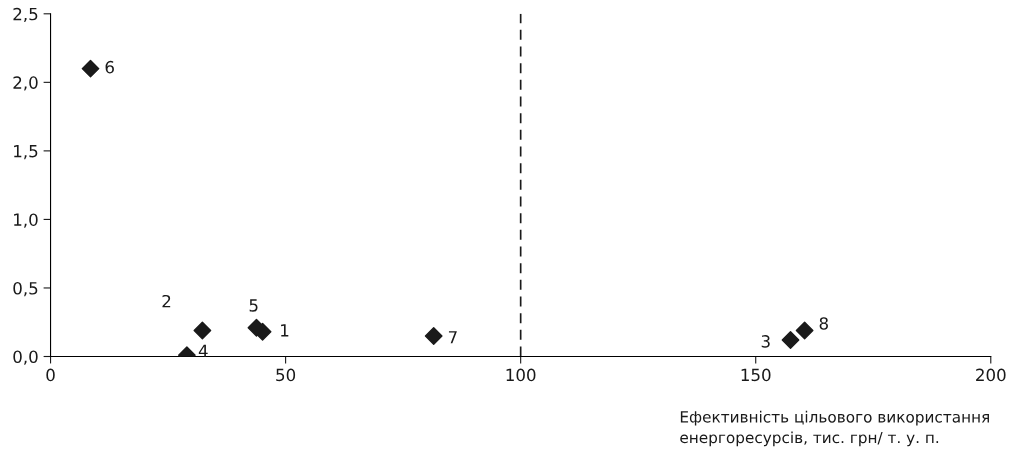 The image size is (1011, 460). Describe the element at coordinates (25, 357) in the screenshot. I see `y-tick-label: 0,0` at that location.